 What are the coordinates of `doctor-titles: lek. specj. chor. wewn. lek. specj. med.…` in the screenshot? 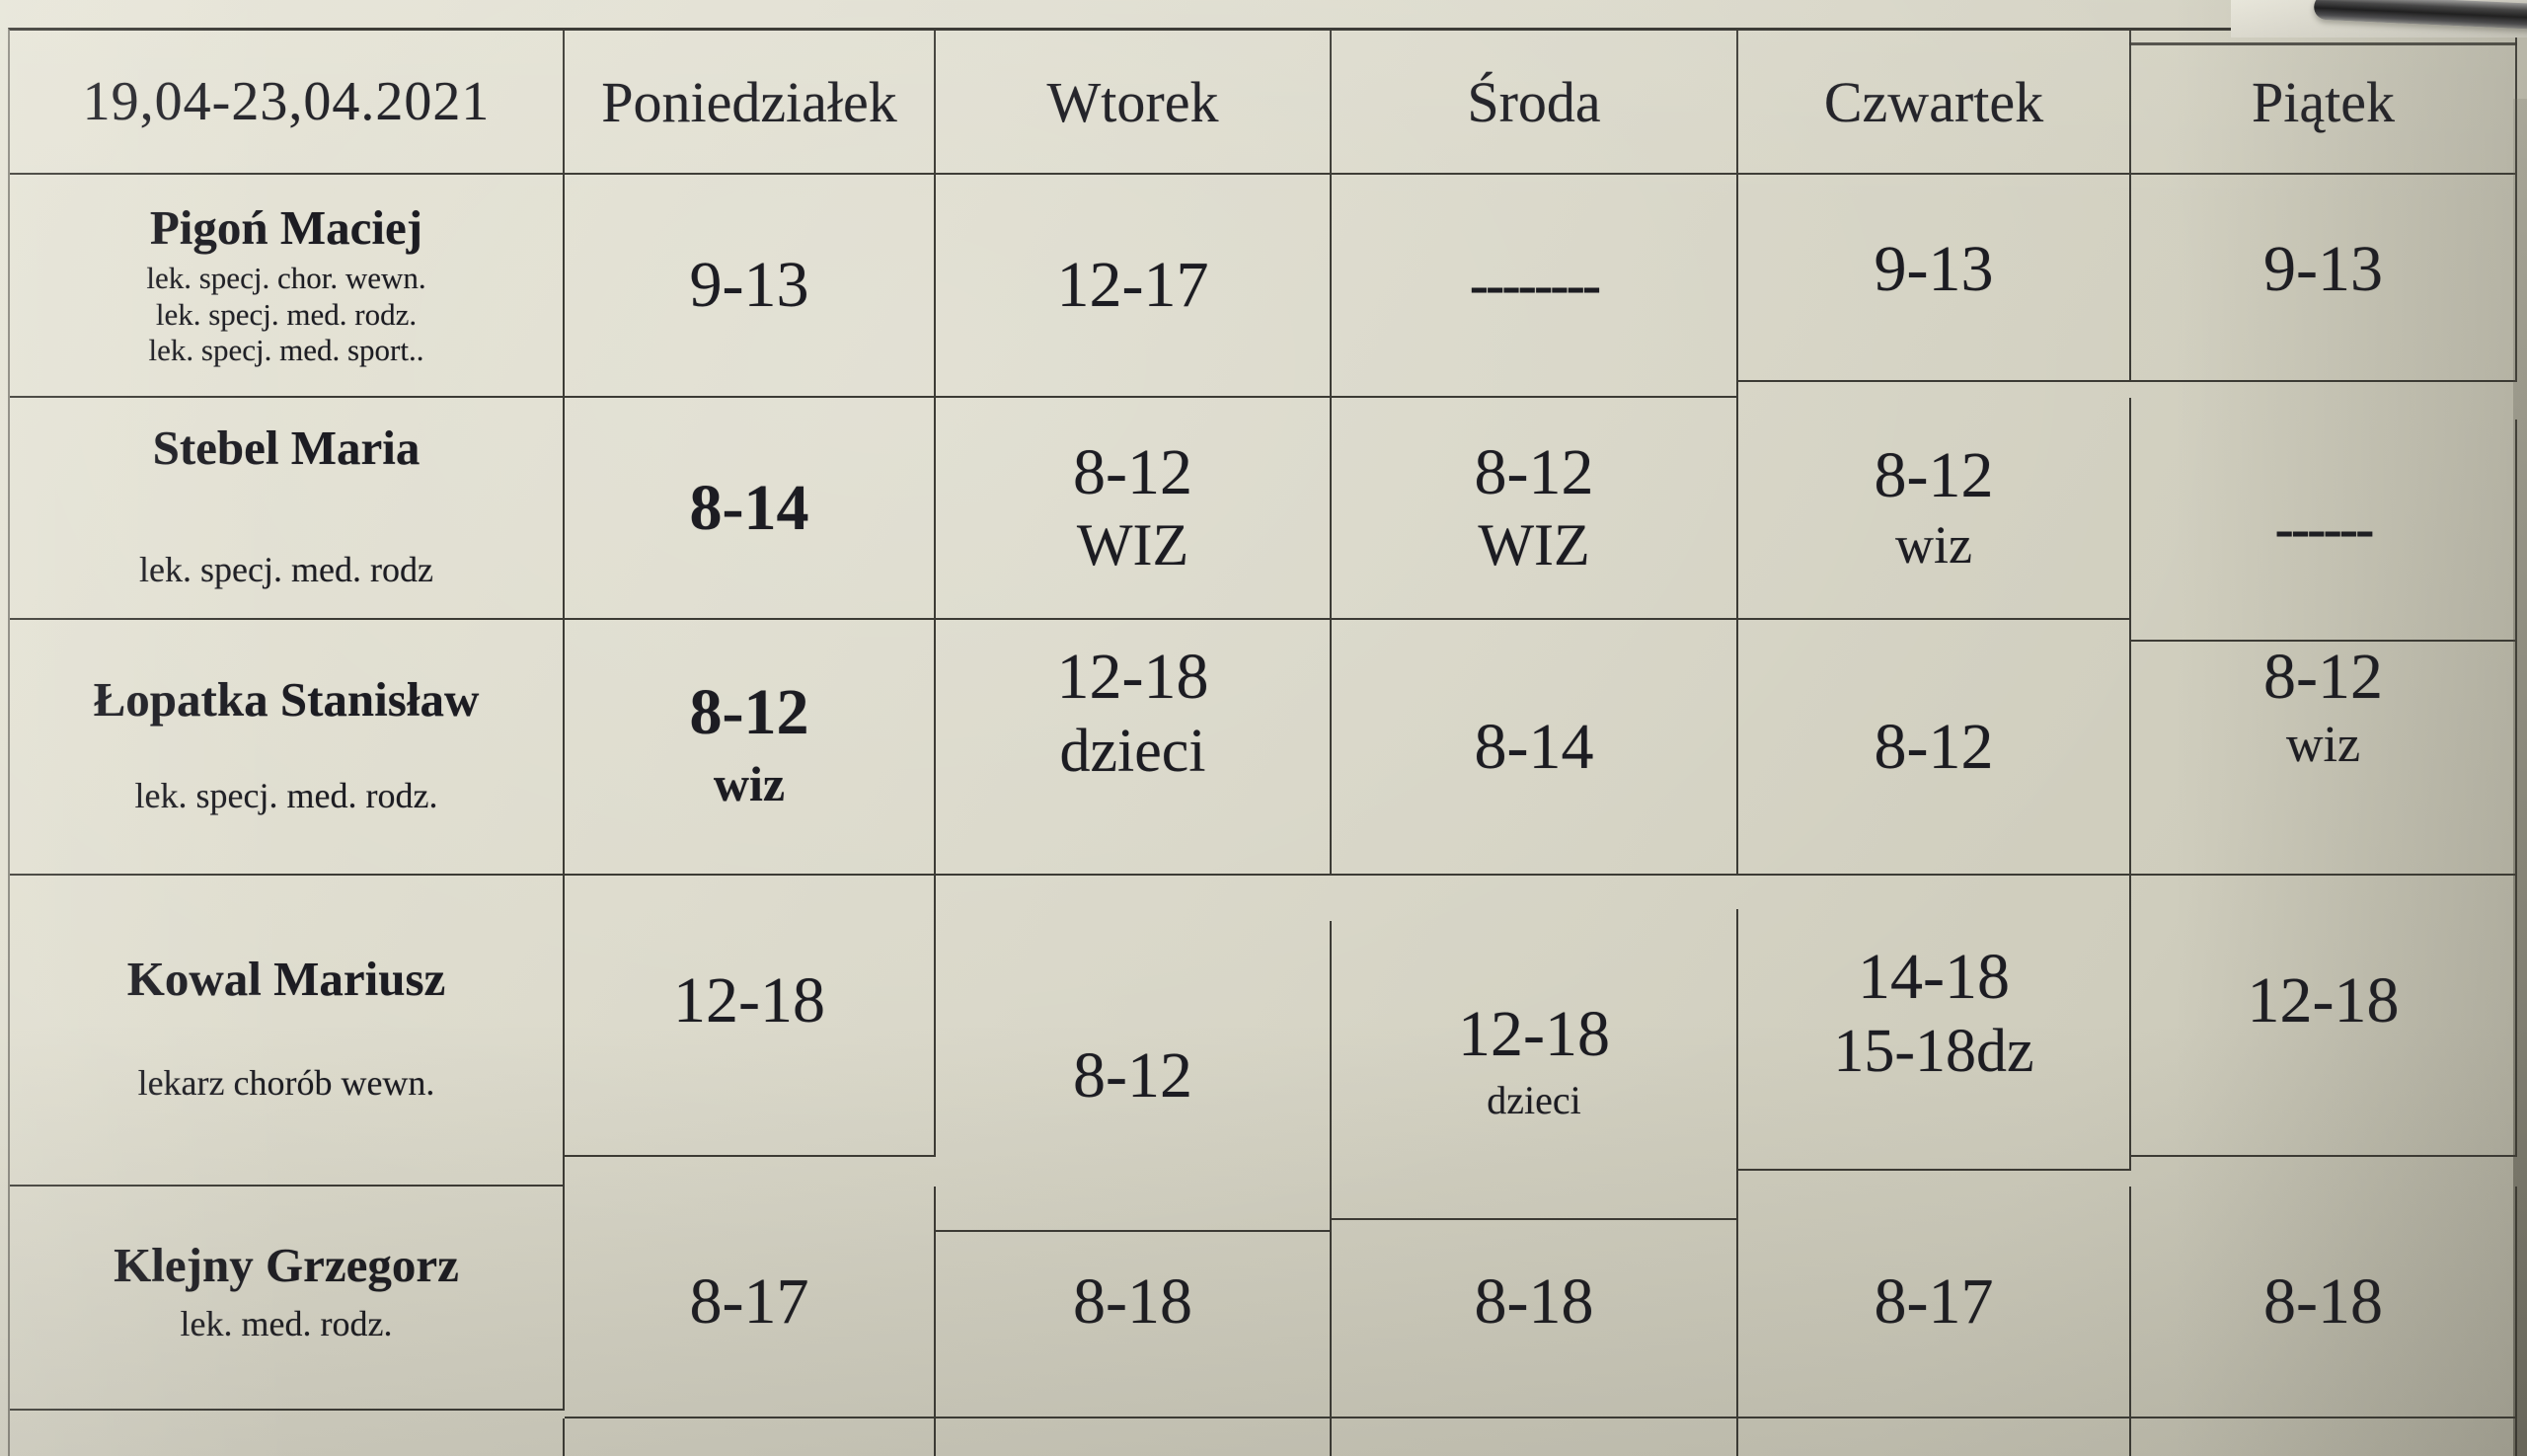 It's located at (285, 315).